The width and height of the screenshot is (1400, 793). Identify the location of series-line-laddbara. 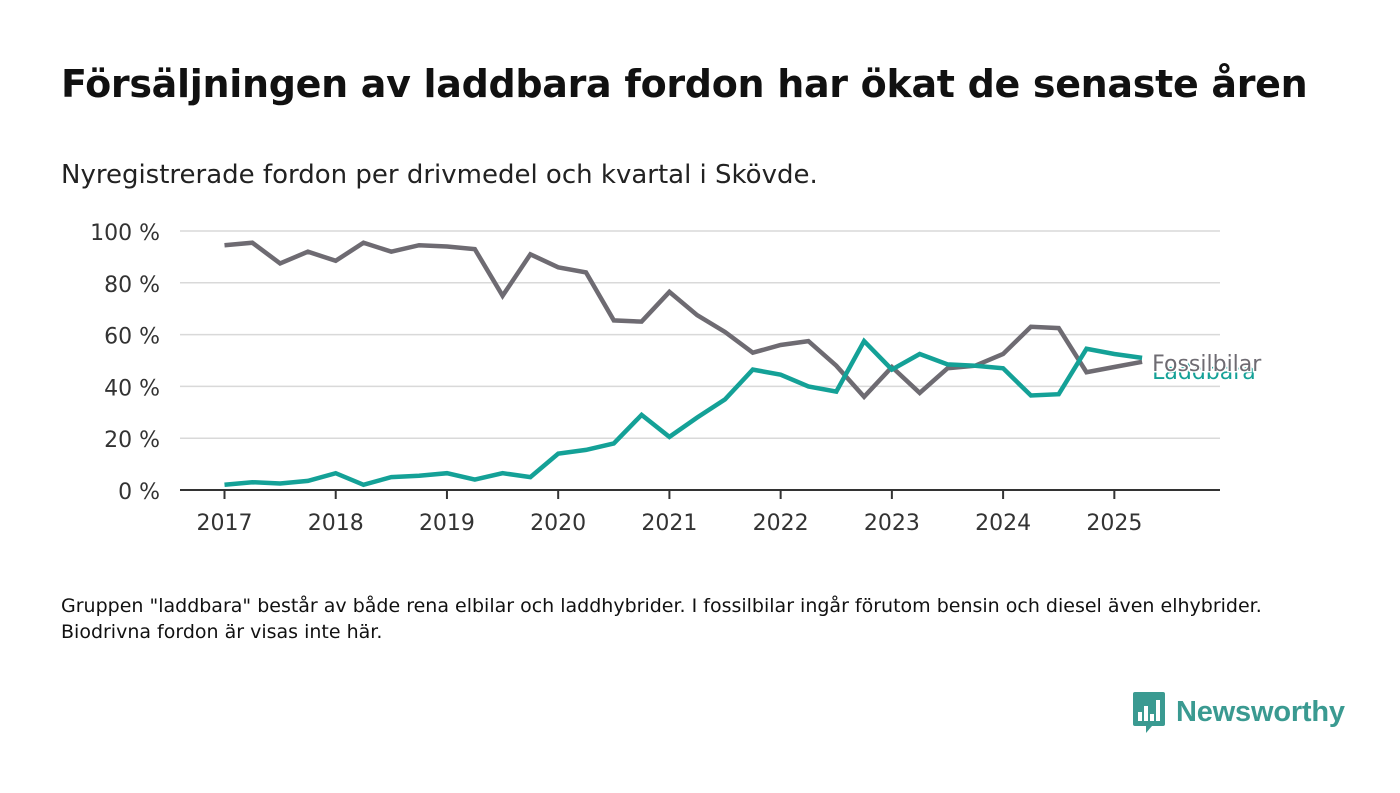
(683, 412).